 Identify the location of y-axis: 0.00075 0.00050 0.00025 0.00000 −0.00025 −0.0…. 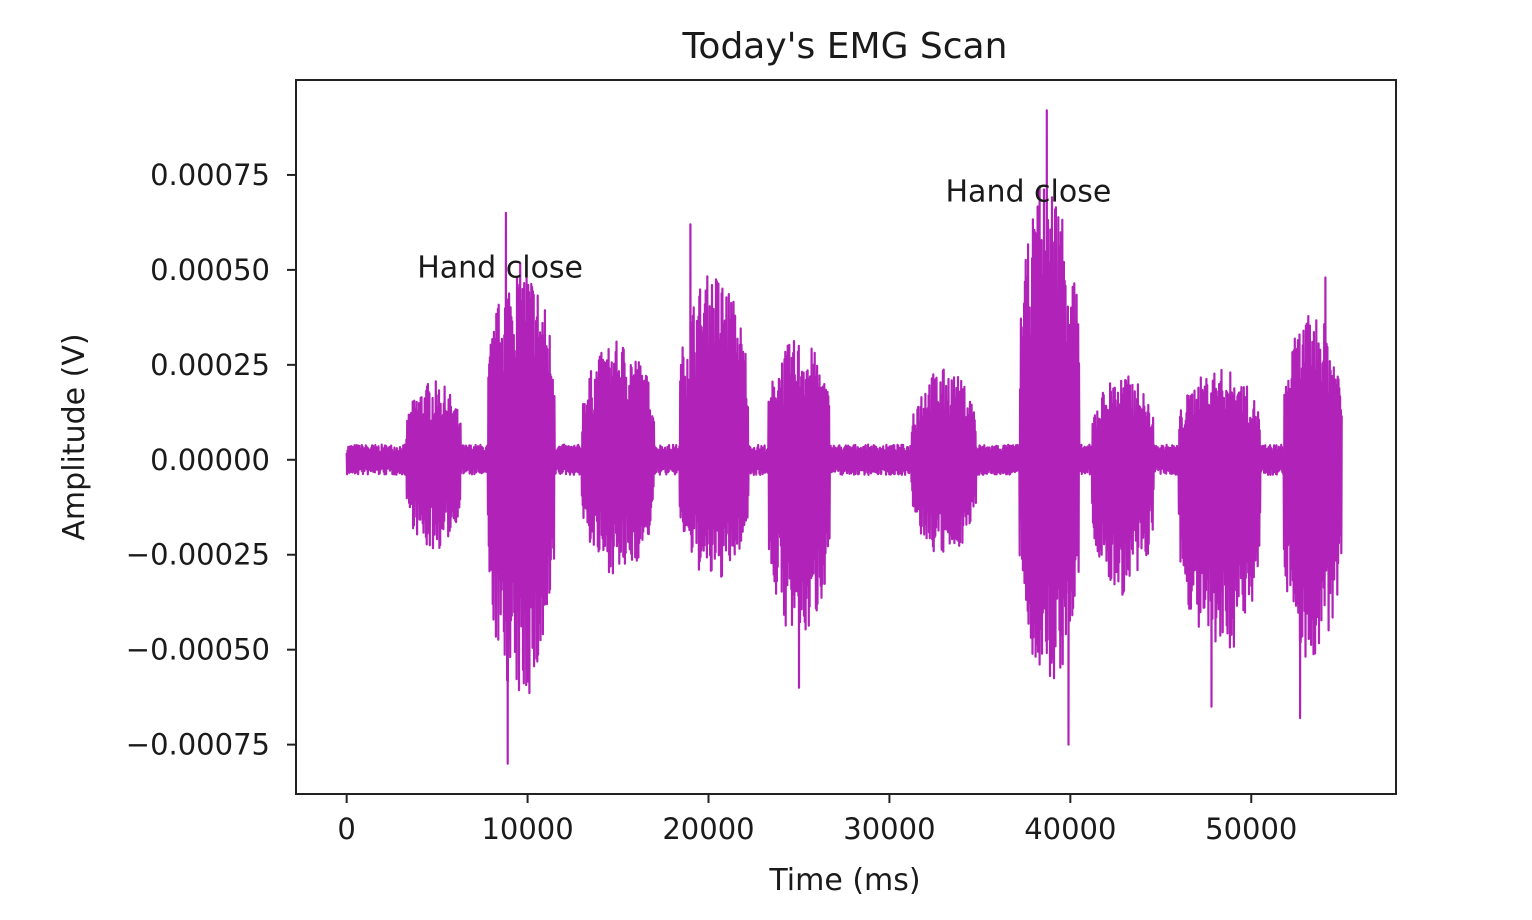
(211, 460).